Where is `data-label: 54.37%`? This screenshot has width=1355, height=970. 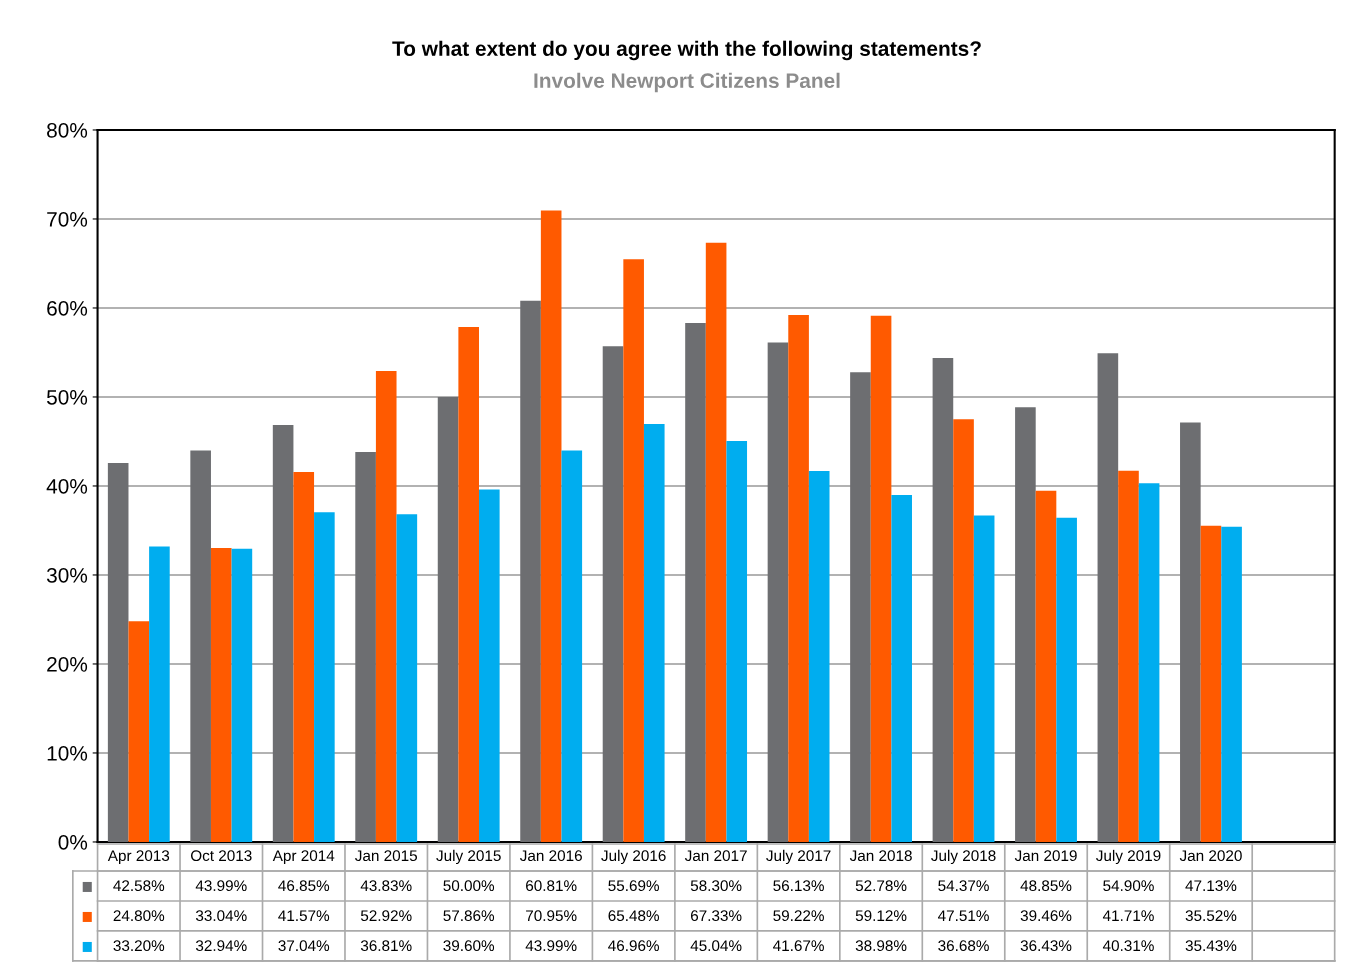 data-label: 54.37% is located at coordinates (963, 886).